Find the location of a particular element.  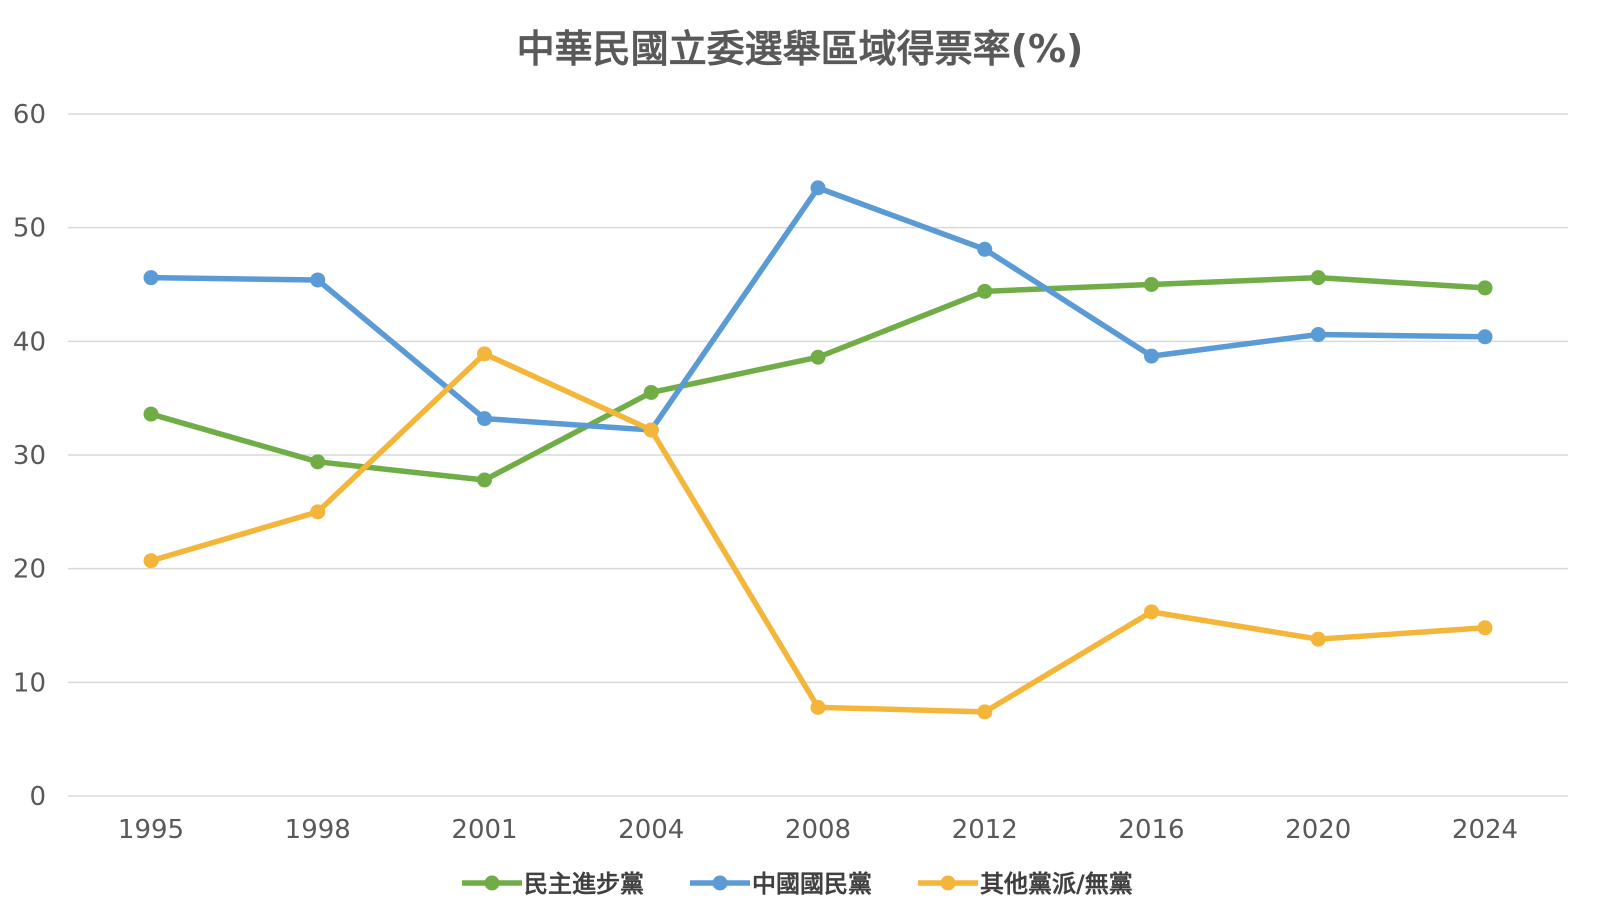

legend: 民主進步黨 中國國民黨 其他黨派/無黨 is located at coordinates (797, 884).